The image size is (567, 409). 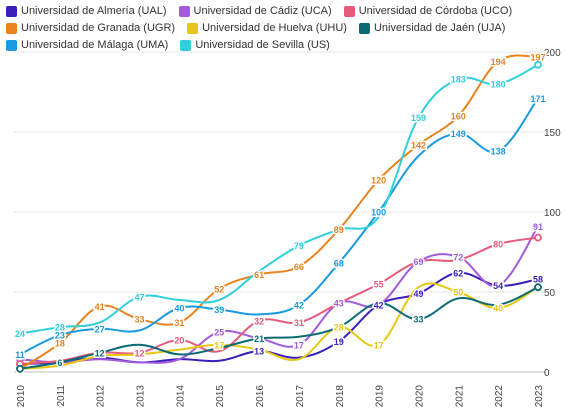 What do you see at coordinates (550, 293) in the screenshot?
I see `y-tick-label: 50` at bounding box center [550, 293].